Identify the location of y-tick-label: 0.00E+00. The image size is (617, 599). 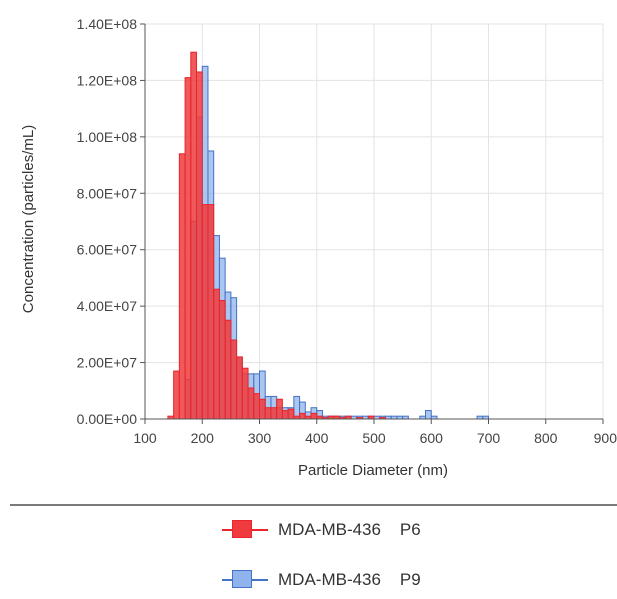
(107, 419).